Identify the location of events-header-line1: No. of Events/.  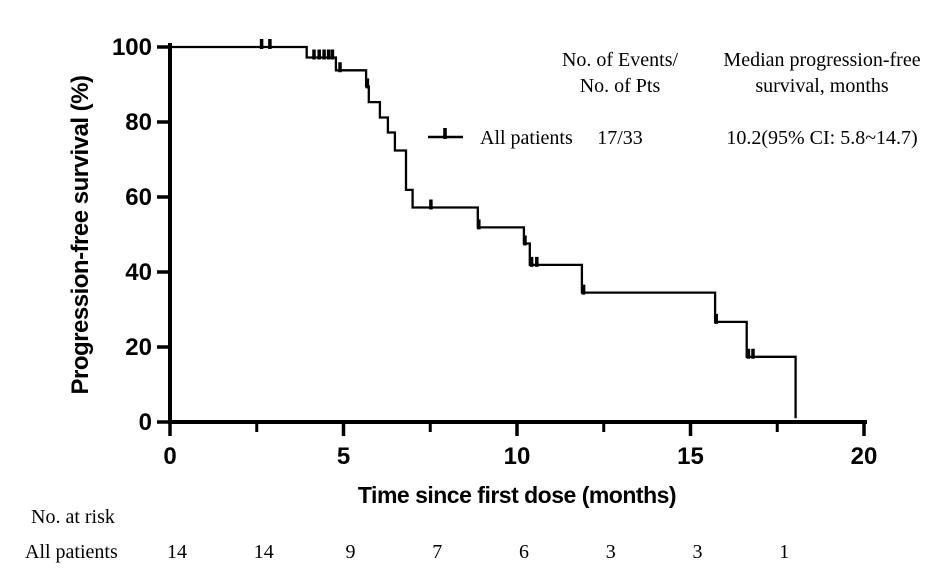
(620, 60).